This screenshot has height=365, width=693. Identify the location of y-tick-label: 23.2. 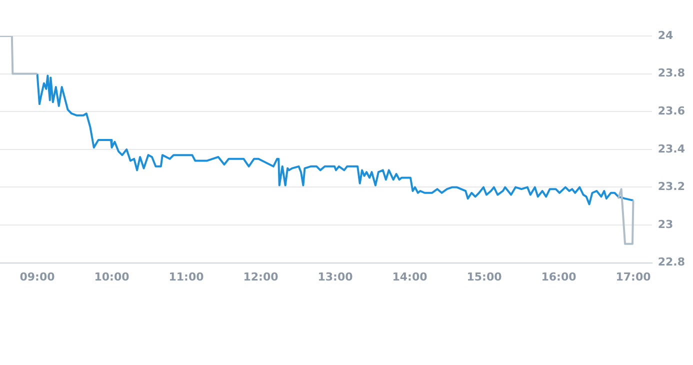
(671, 187).